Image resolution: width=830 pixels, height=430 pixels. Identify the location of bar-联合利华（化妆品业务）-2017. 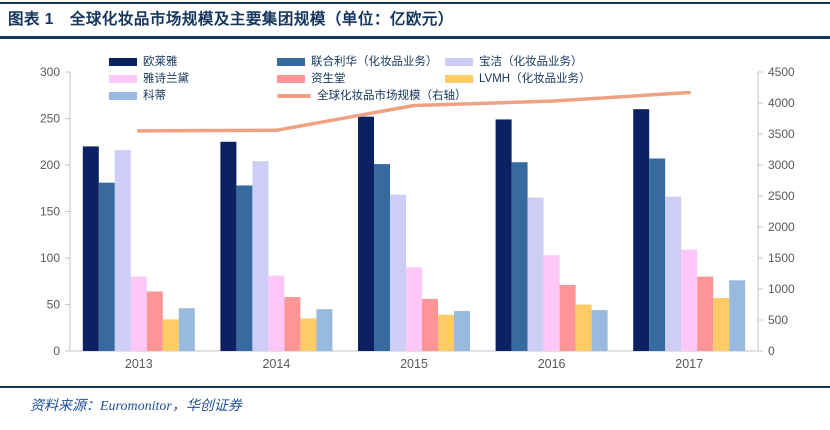
(657, 254).